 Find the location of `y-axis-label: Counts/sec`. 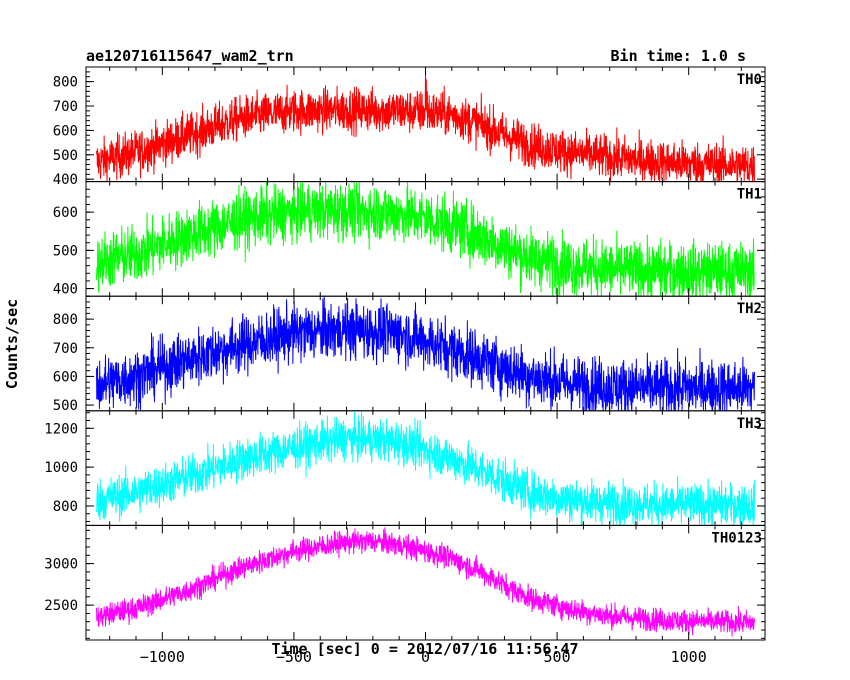

y-axis-label: Counts/sec is located at coordinates (12, 344).